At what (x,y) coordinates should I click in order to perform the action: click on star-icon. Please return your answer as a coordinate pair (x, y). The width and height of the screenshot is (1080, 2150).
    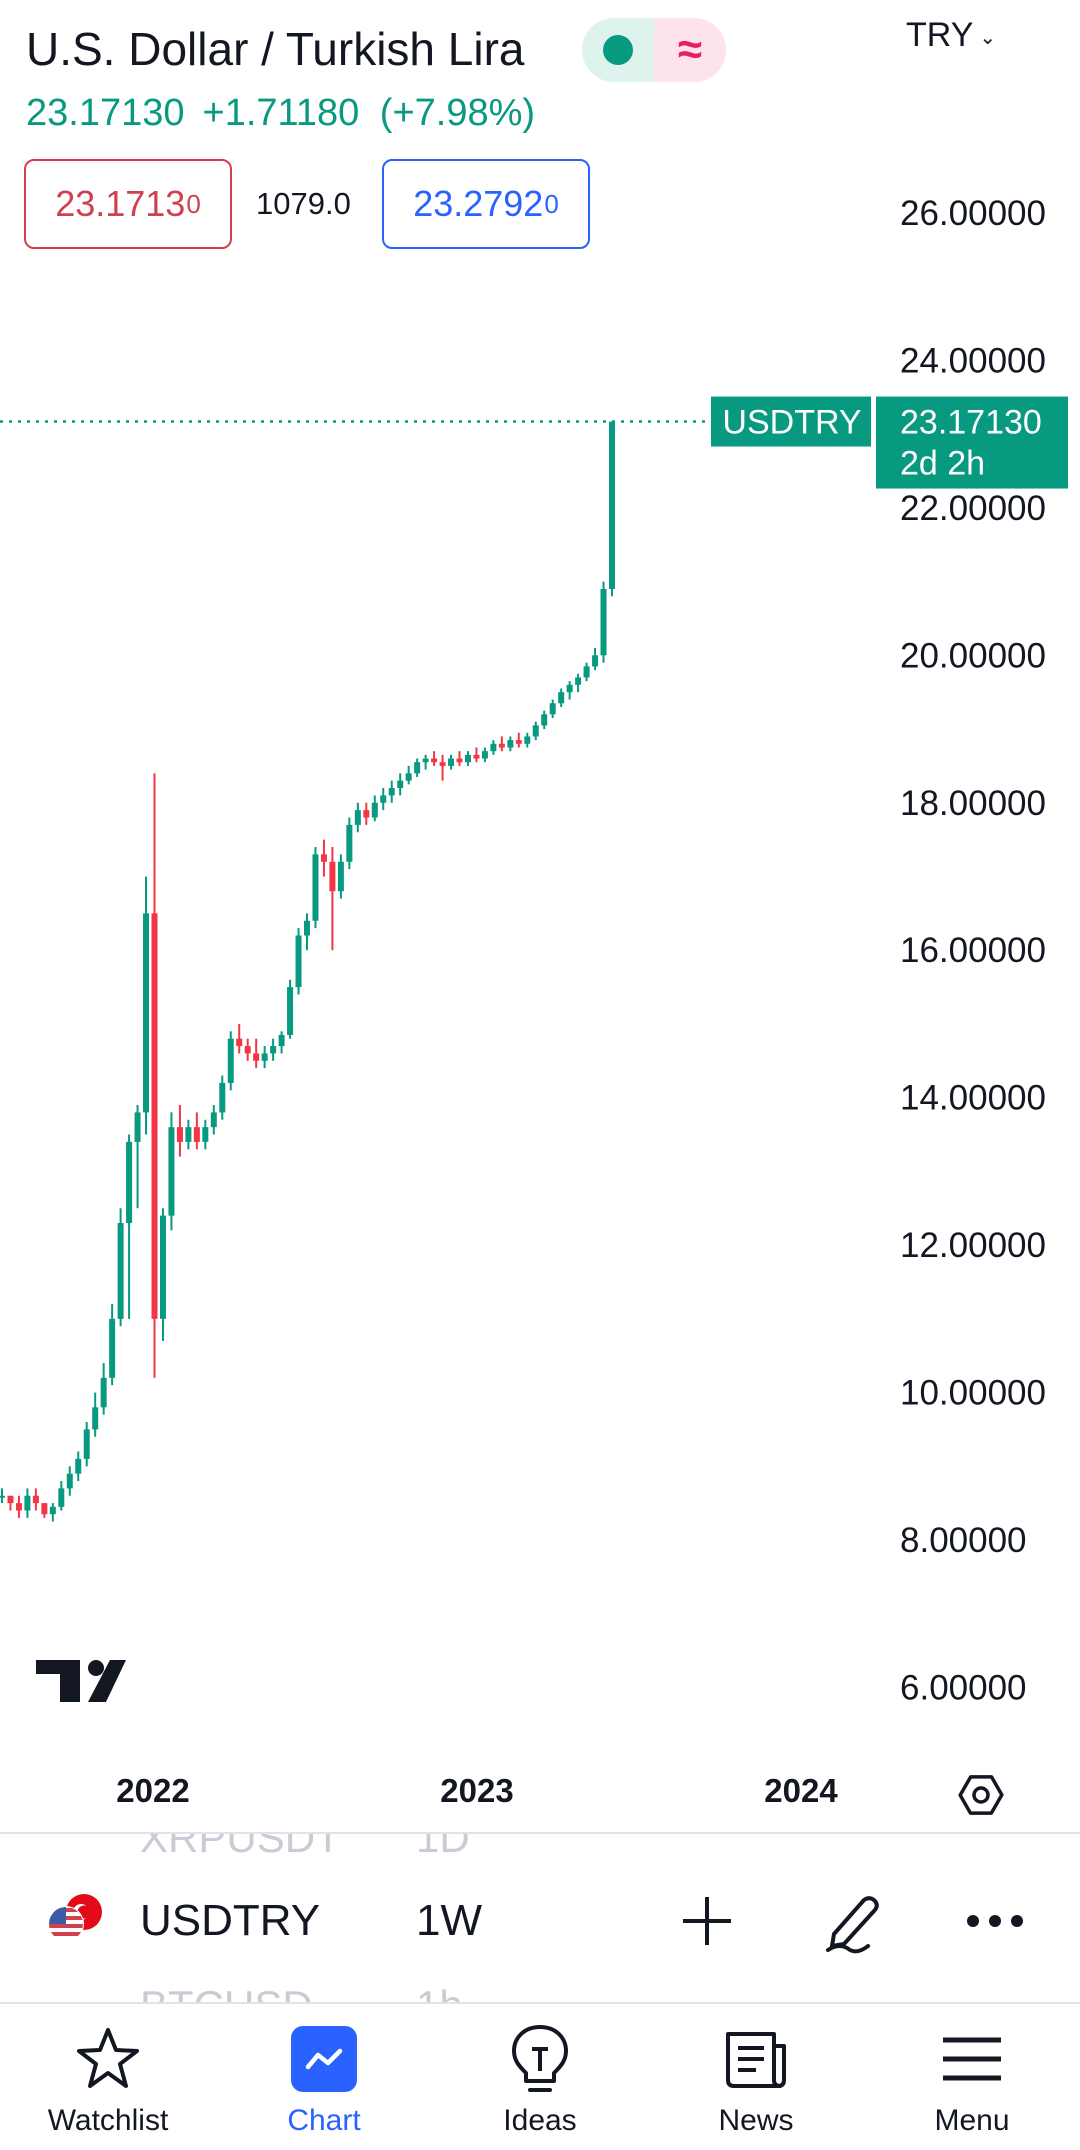
    Looking at the image, I should click on (108, 2058).